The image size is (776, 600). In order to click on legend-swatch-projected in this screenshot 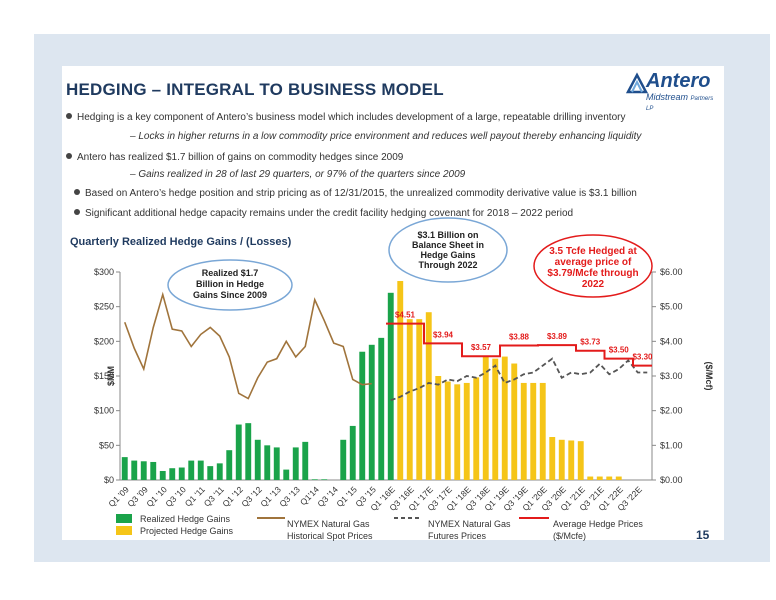, I will do `click(124, 530)`.